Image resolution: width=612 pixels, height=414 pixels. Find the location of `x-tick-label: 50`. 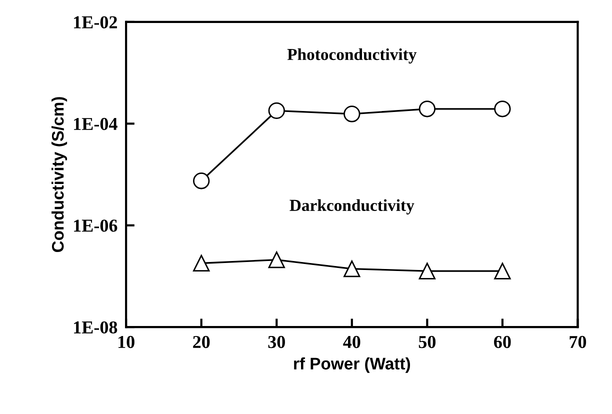

x-tick-label: 50 is located at coordinates (427, 342).